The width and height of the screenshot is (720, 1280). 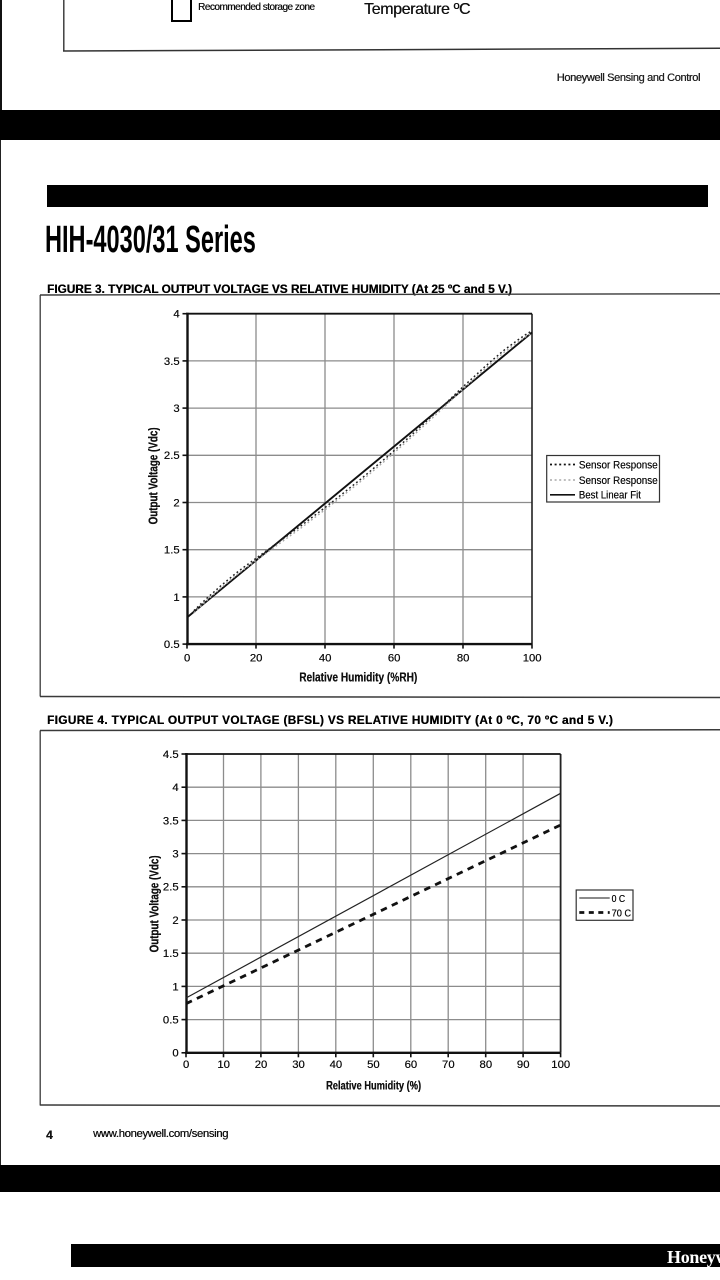 I want to click on svg-text: 70 C, so click(x=622, y=913).